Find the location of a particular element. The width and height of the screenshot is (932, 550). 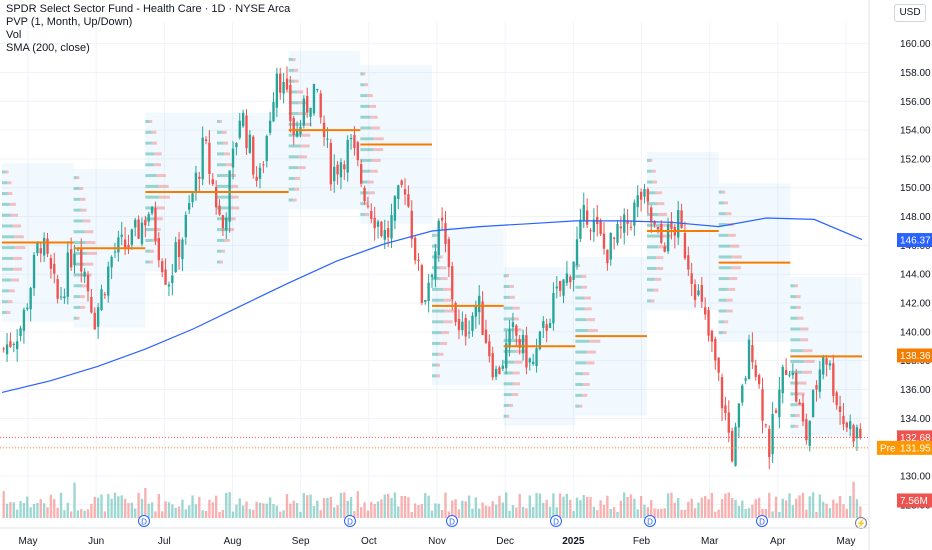

x-tick-label: Nov is located at coordinates (437, 541).